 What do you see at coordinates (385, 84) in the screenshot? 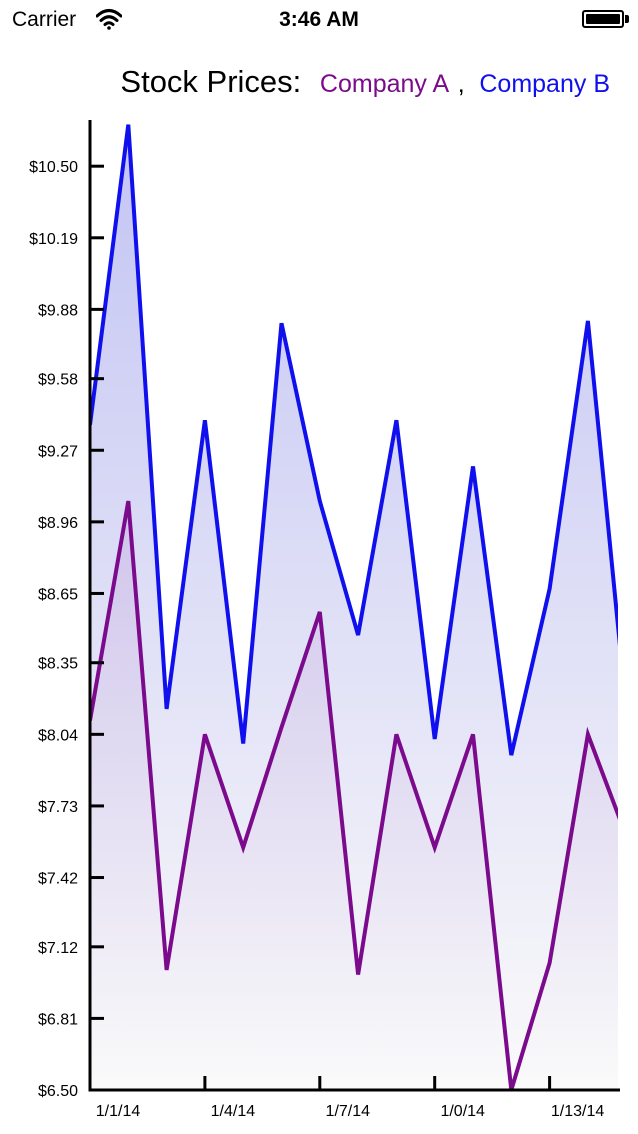
I see `legend-company-a: Company A` at bounding box center [385, 84].